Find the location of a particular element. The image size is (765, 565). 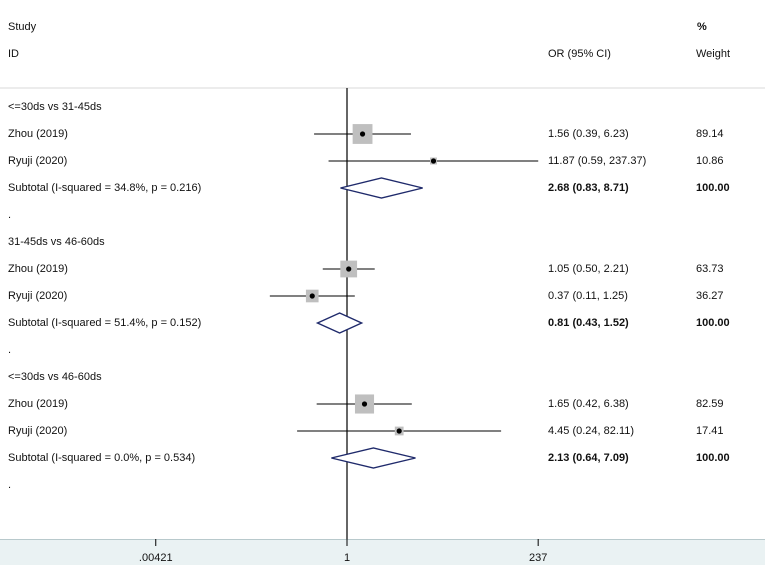

study-or-ci: 1.65 (0.42, 6.38) is located at coordinates (588, 404).